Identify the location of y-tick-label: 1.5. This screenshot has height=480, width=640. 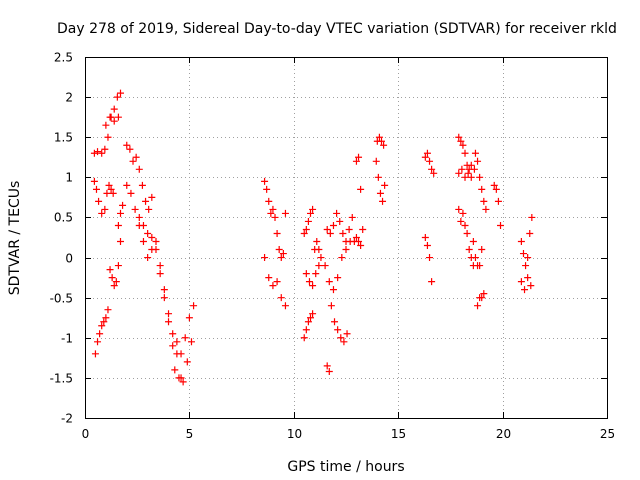
(63, 138).